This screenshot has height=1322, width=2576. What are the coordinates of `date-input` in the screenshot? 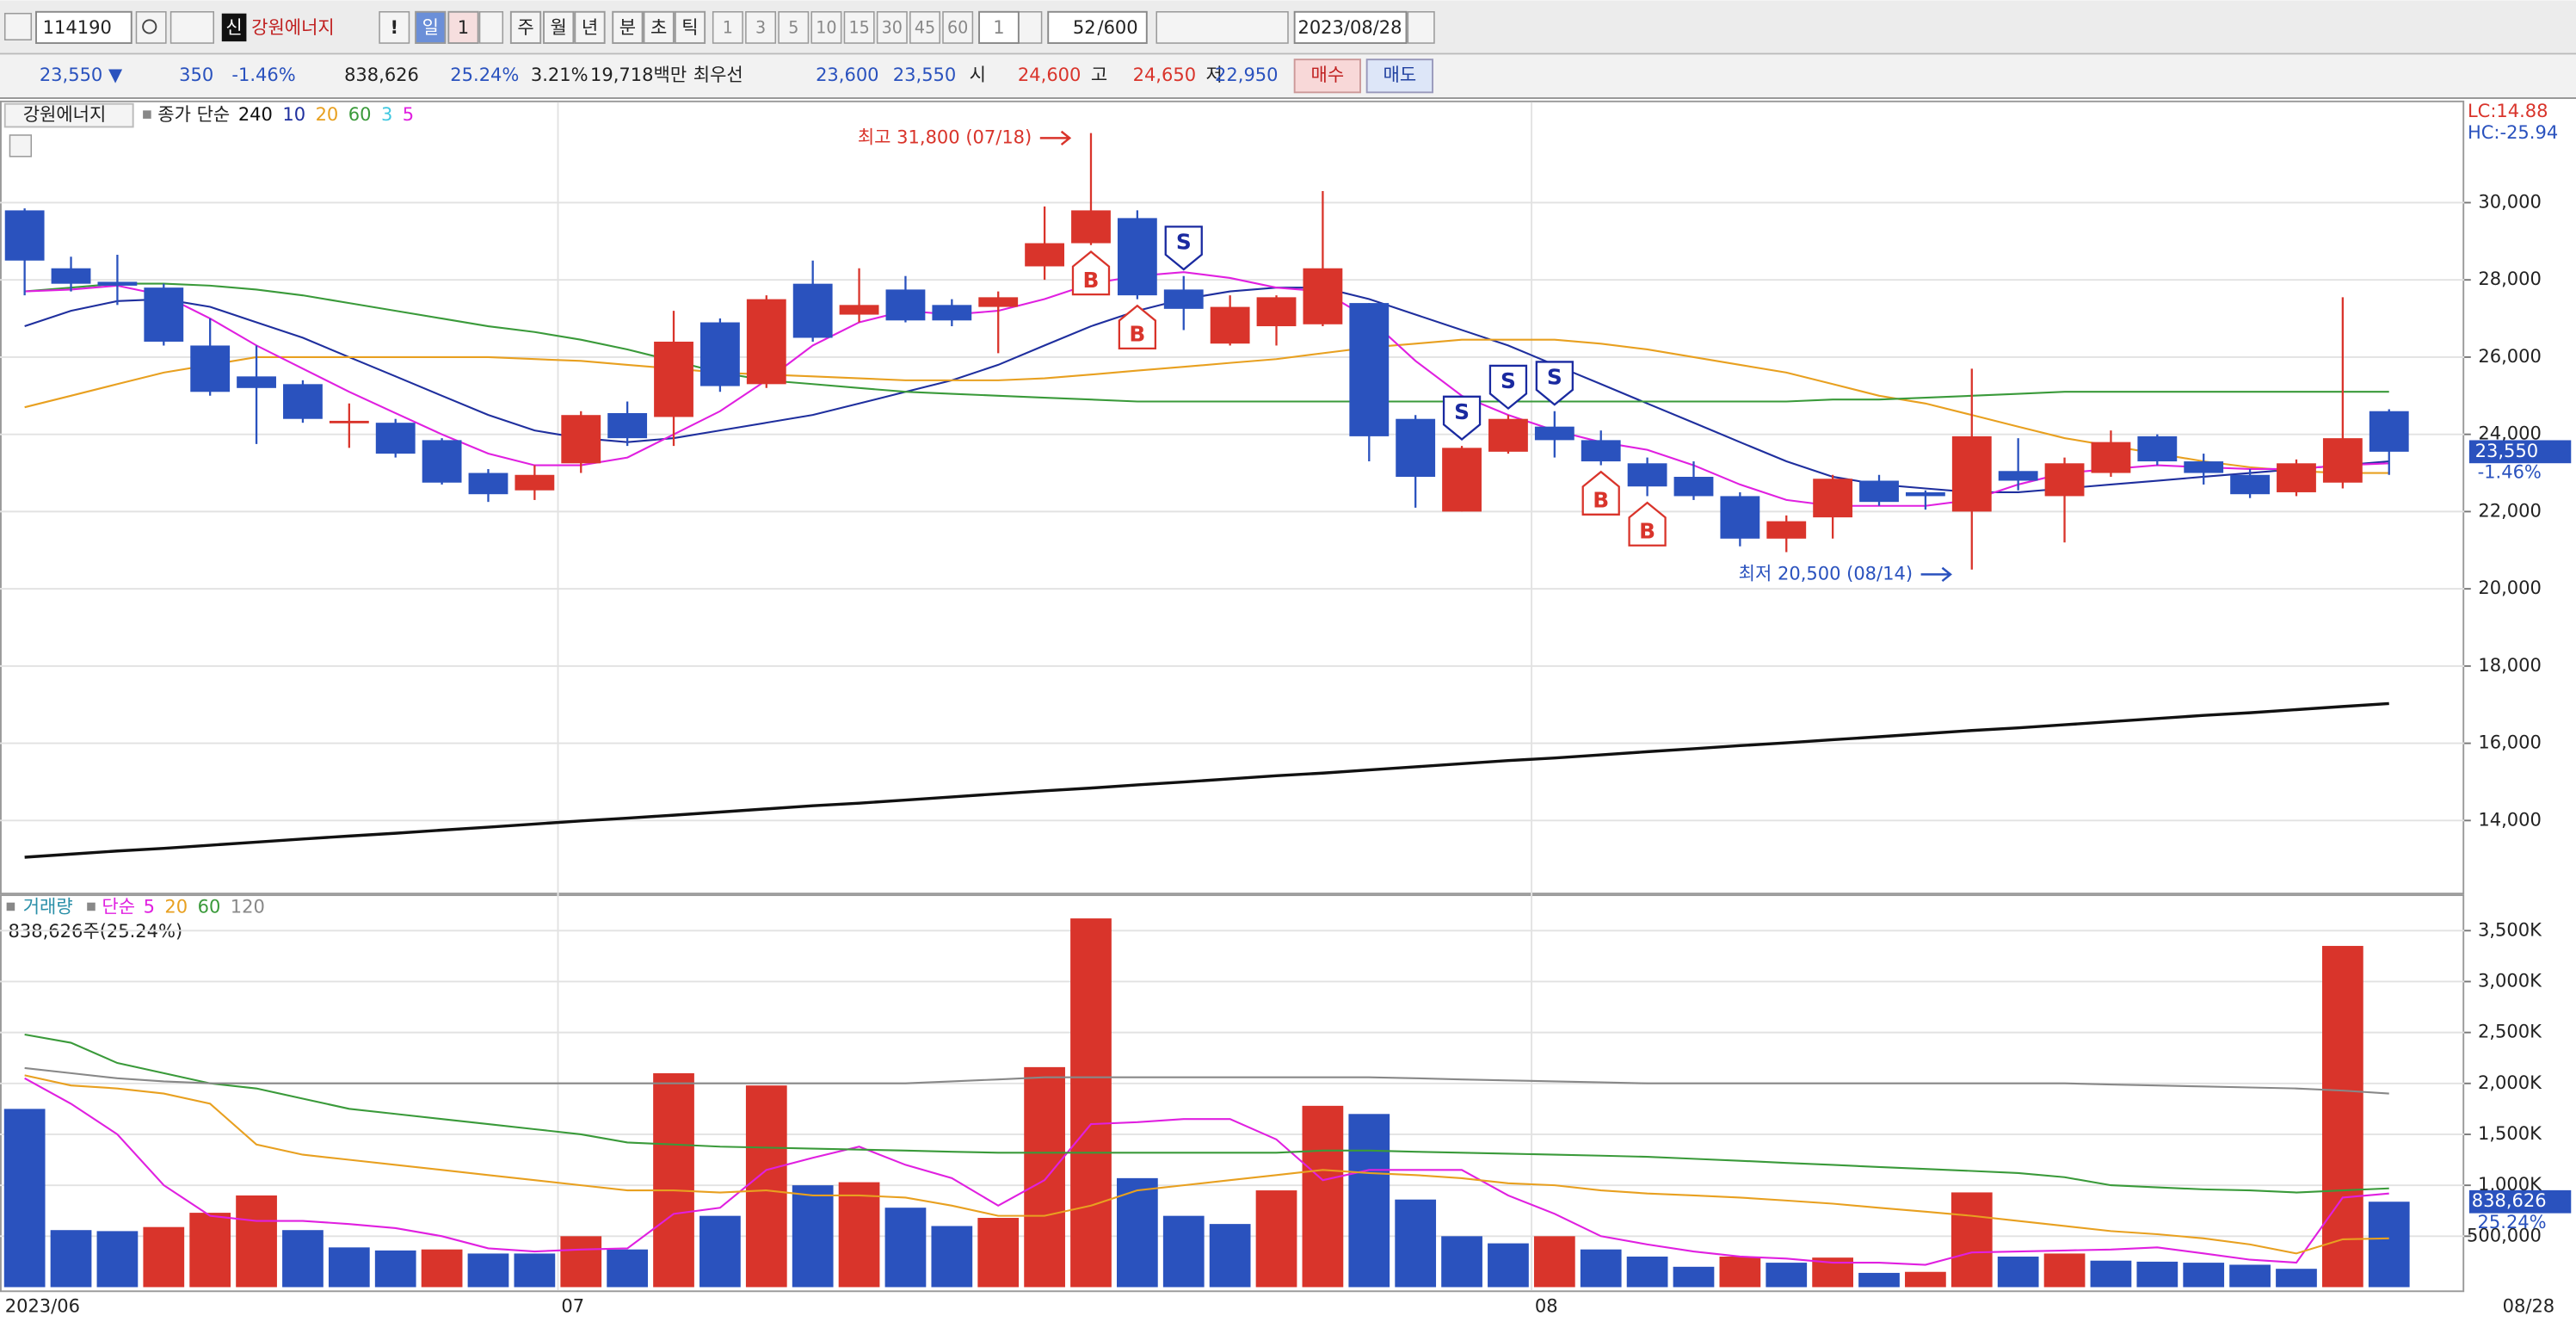 It's located at (1350, 27).